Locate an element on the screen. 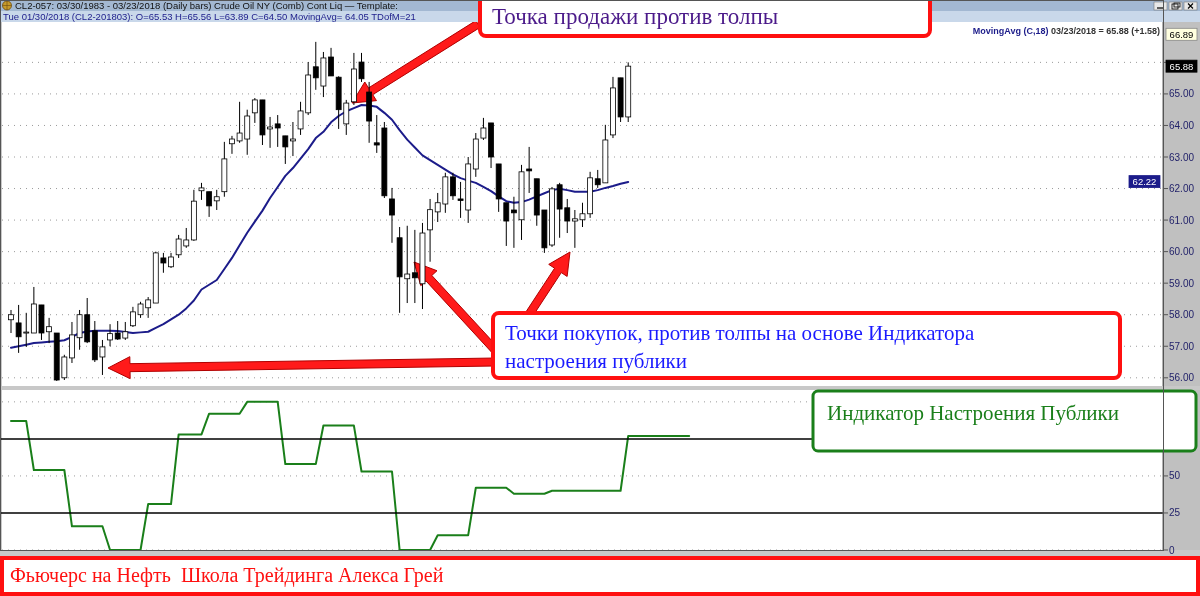  legend-box: Индикатор Настроения Публики is located at coordinates (1004, 421).